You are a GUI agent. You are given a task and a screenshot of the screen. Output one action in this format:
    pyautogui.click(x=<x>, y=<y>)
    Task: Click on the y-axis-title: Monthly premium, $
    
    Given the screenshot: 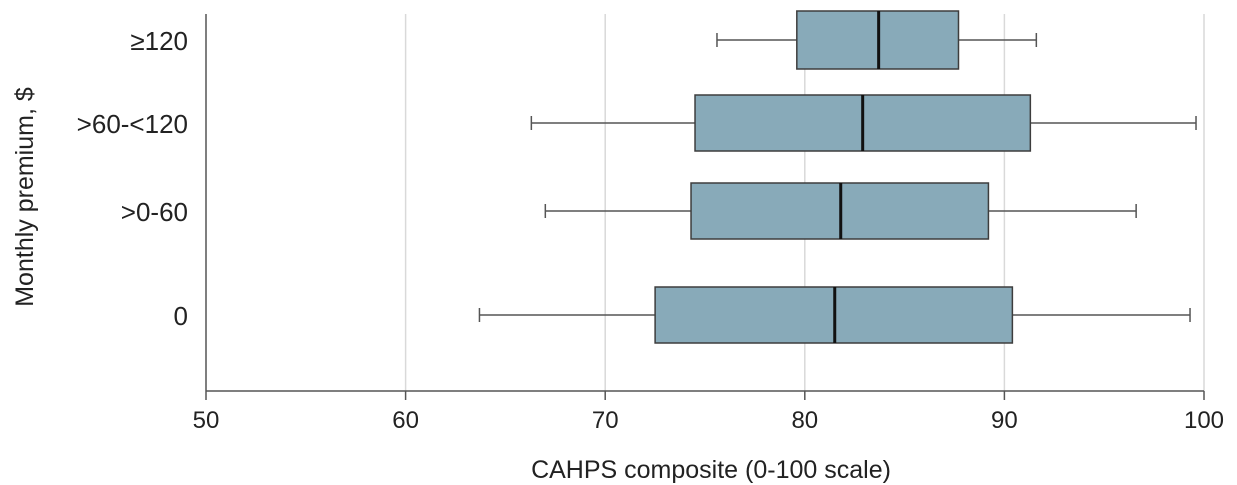 What is the action you would take?
    pyautogui.click(x=25, y=197)
    